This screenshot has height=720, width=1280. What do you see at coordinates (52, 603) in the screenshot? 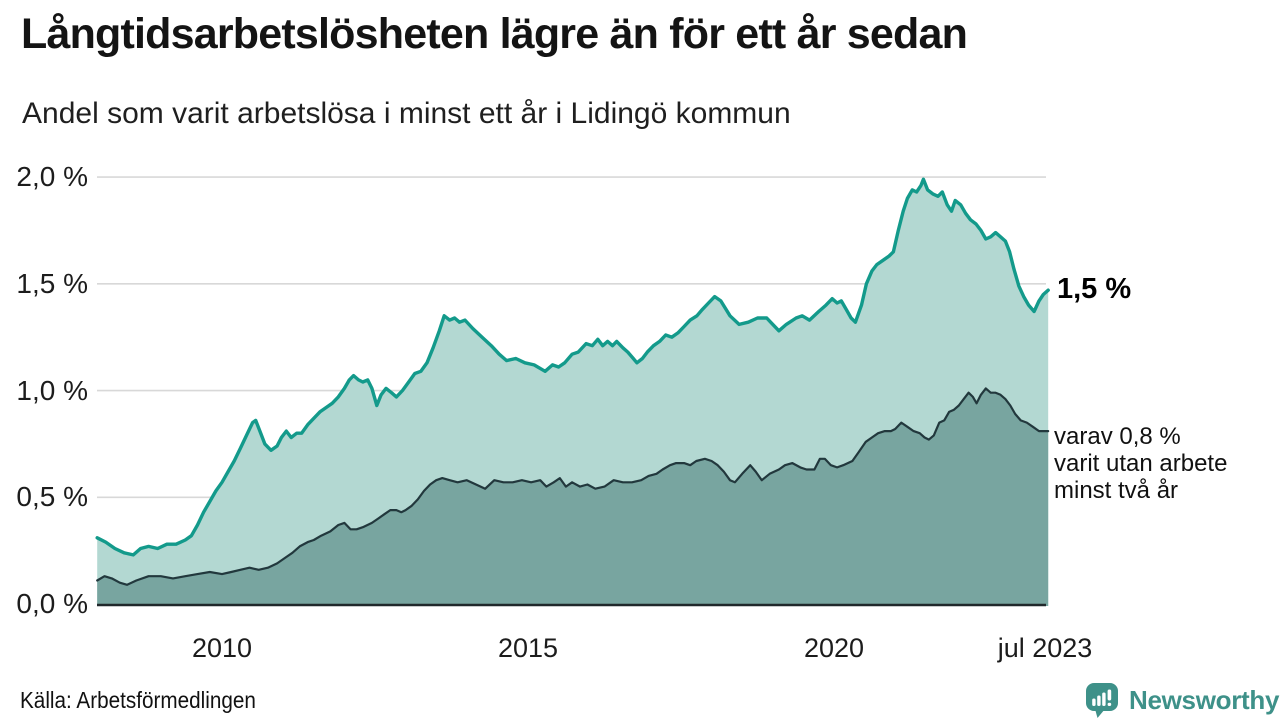
I see `y-axis-tick-label: 0,0 %` at bounding box center [52, 603].